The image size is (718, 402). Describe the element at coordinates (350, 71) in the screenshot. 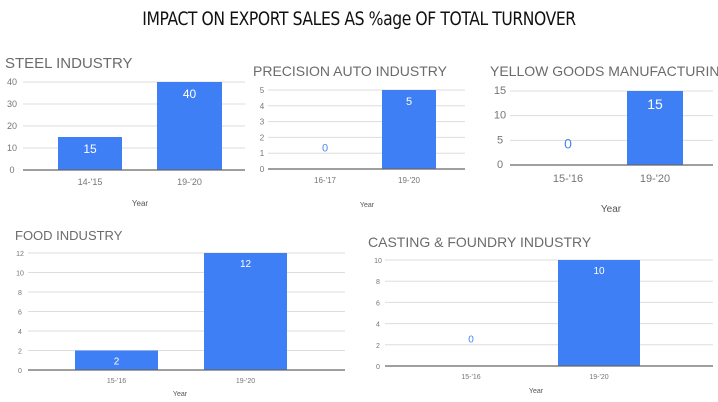

I see `chart-title: PRECISION AUTO INDUSTRY` at that location.